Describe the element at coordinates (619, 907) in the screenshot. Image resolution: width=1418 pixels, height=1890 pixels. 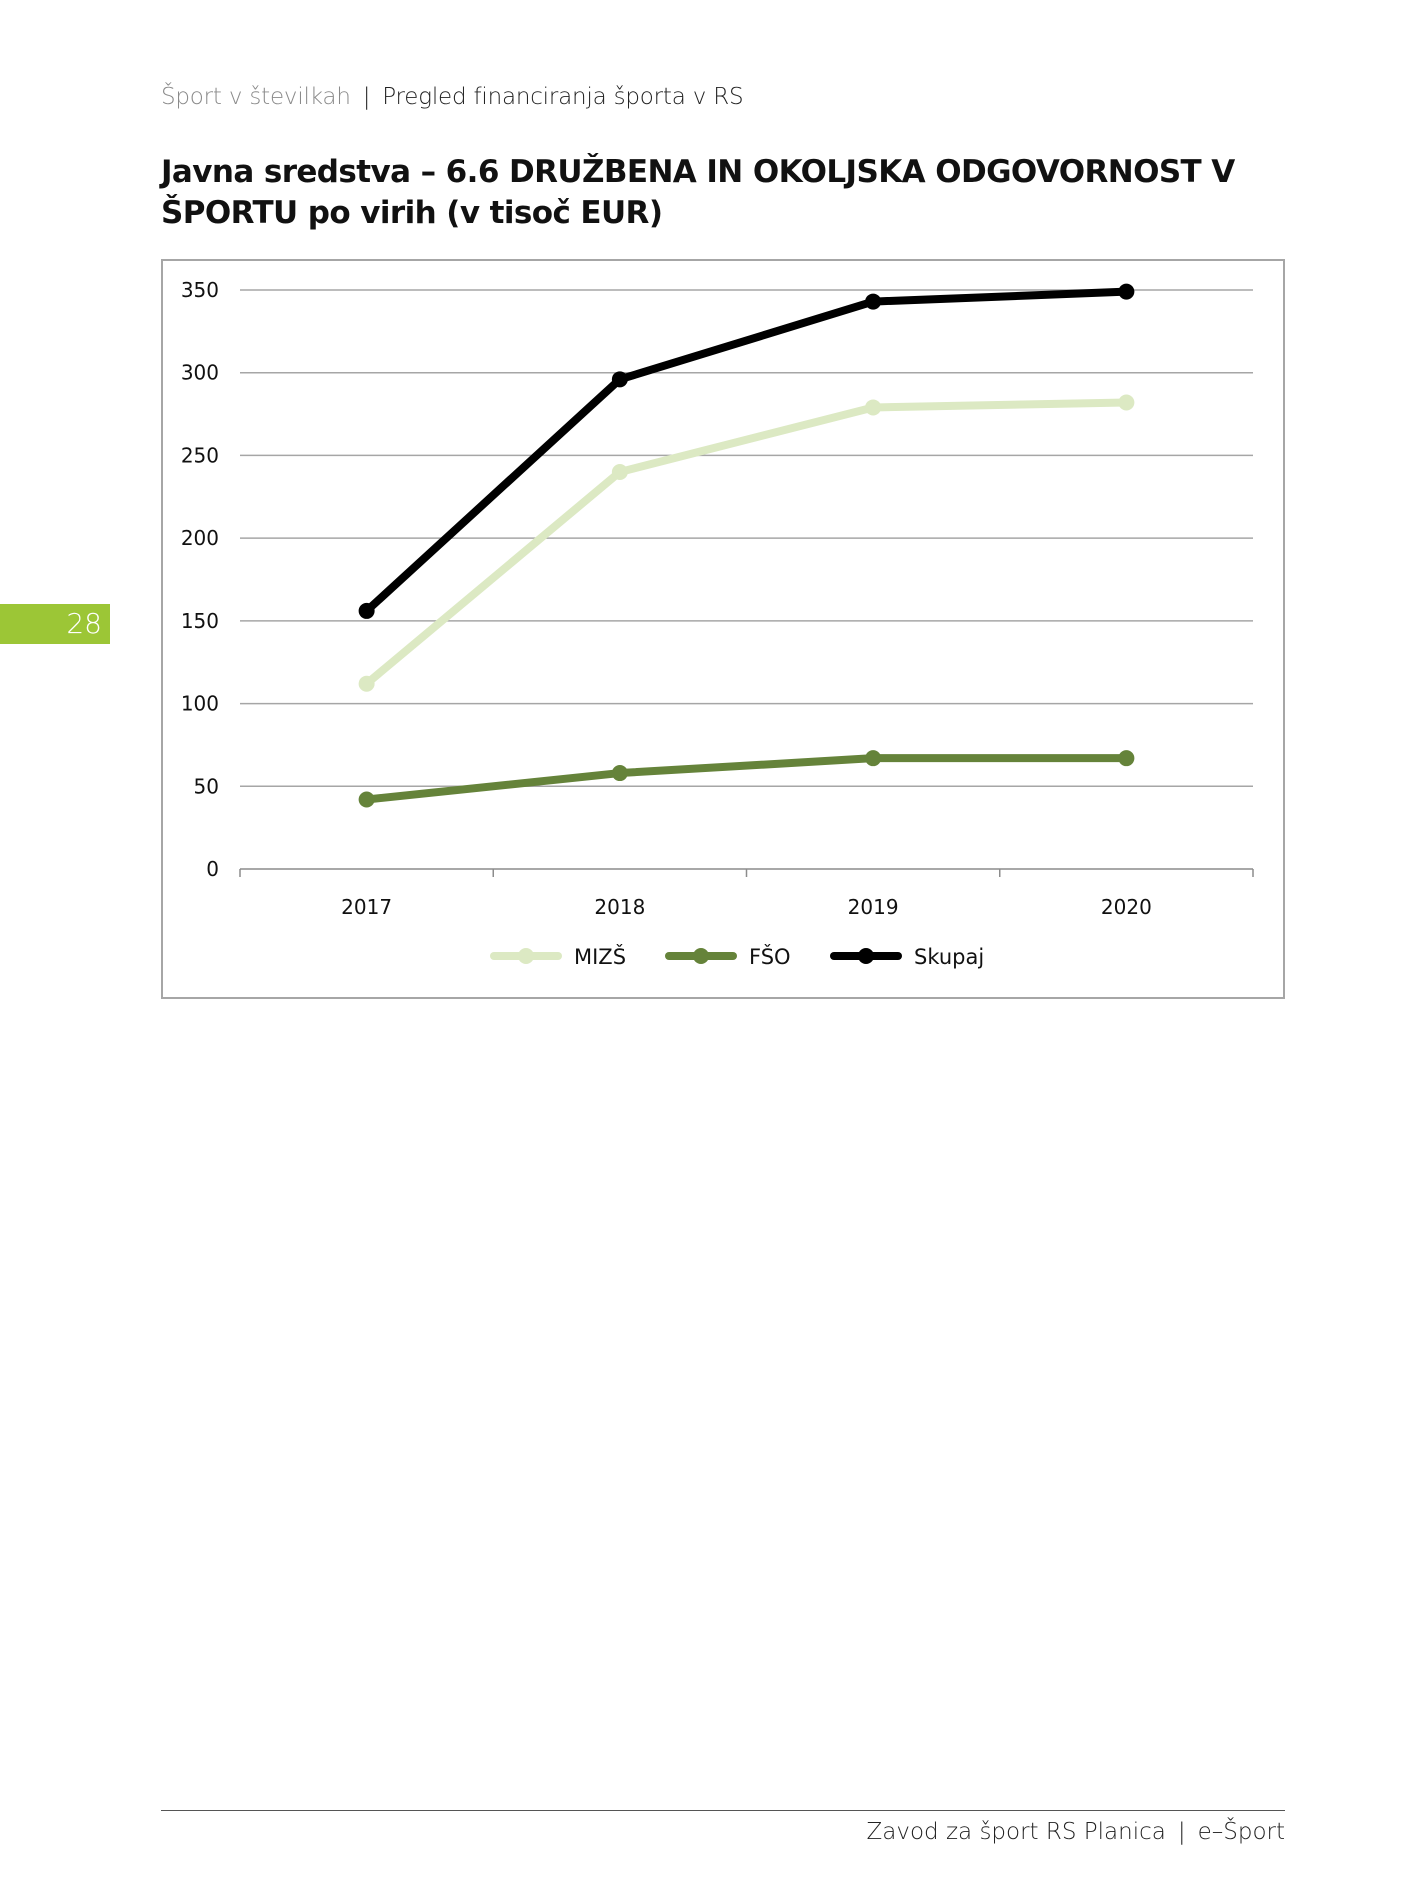
I see `x-tick-label: 2018` at that location.